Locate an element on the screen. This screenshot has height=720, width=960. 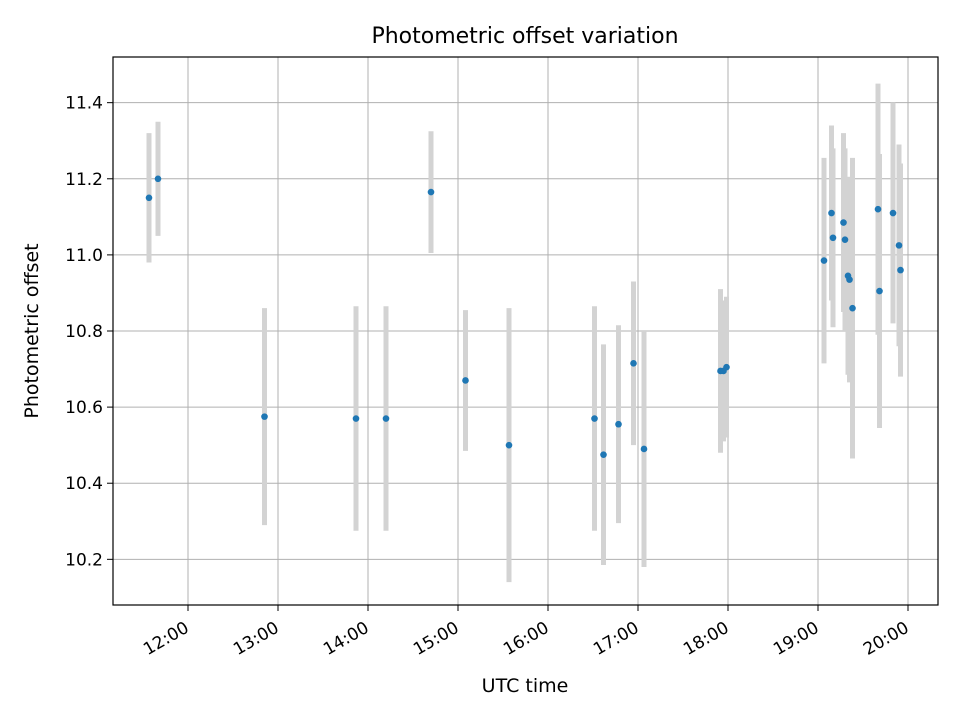
y-tick-label: 10.2 is located at coordinates (84, 560).